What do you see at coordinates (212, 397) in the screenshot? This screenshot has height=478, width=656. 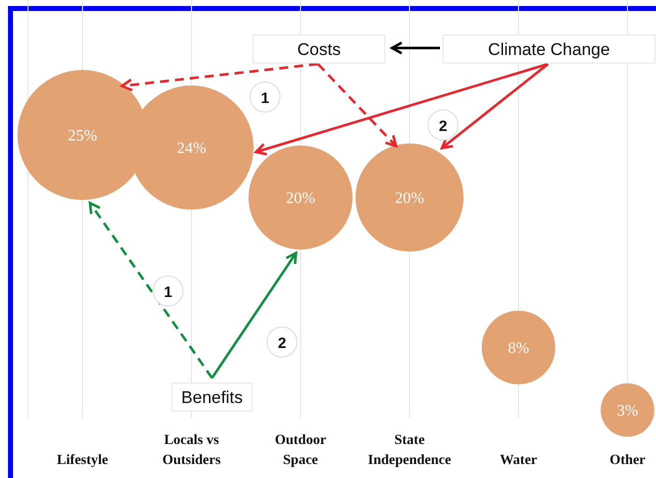 I see `annotation: Benefits` at bounding box center [212, 397].